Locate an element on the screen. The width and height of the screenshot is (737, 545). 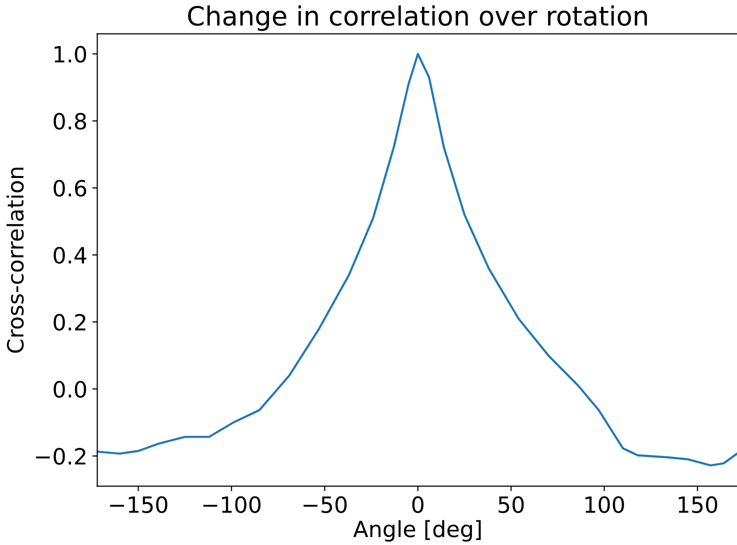
x-tick-label: 0 is located at coordinates (418, 505).